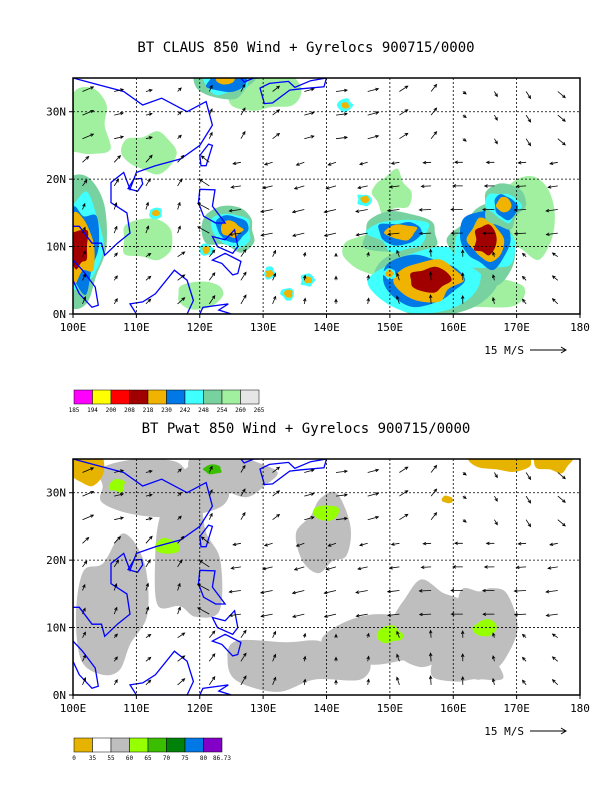  Describe the element at coordinates (56, 560) in the screenshot. I see `y-tick-label: 20N` at that location.